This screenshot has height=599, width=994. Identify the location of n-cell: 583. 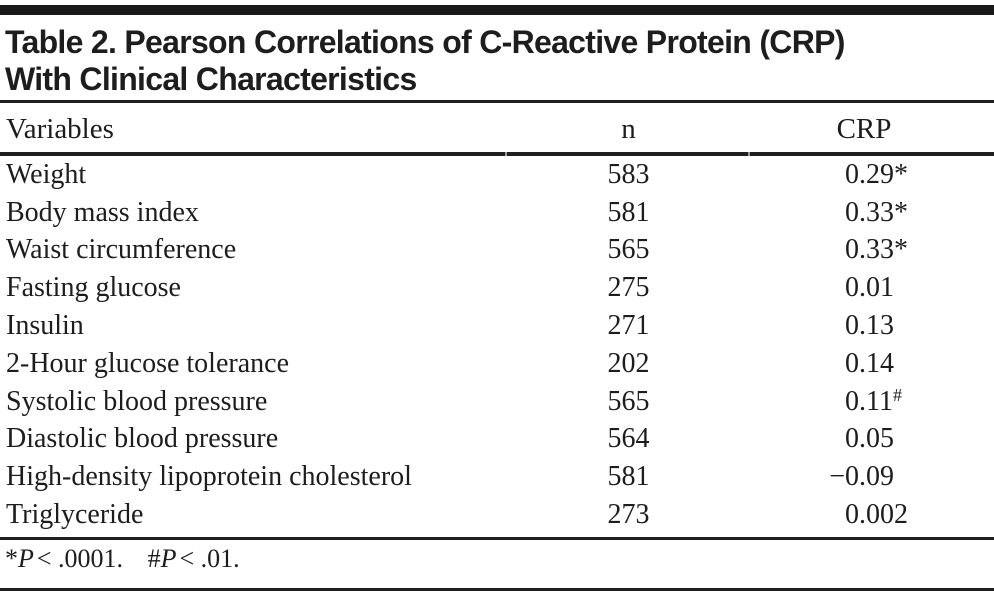
(628, 174).